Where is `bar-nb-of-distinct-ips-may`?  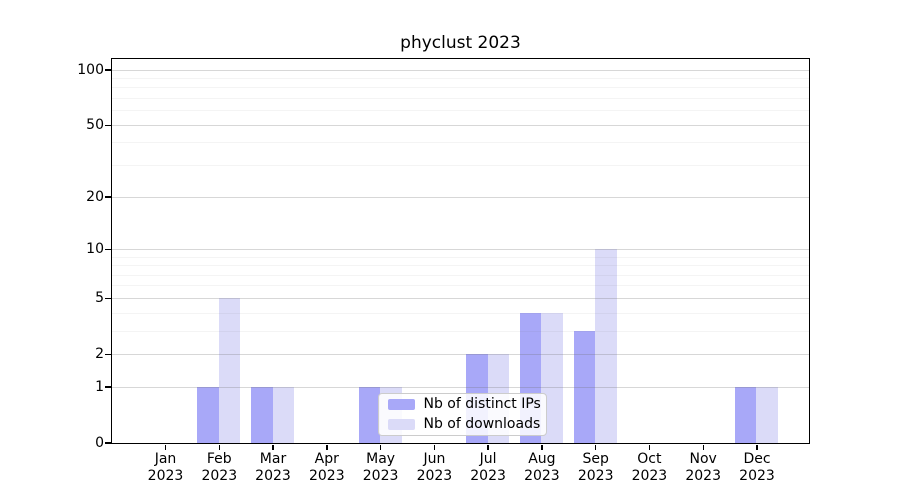
bar-nb-of-distinct-ips-may is located at coordinates (369, 414).